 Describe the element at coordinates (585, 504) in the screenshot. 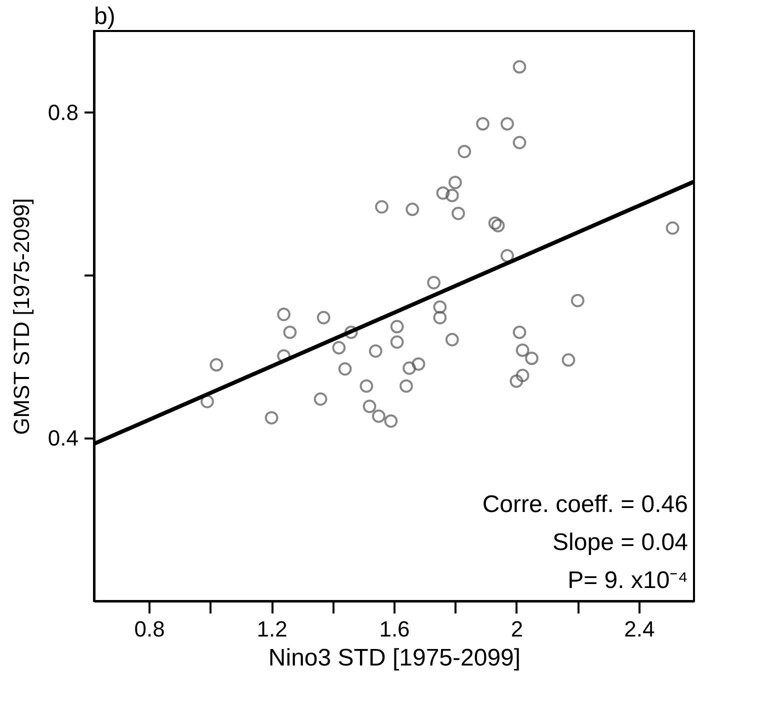

I see `annotation: Corre. coeff. = 0.46` at that location.